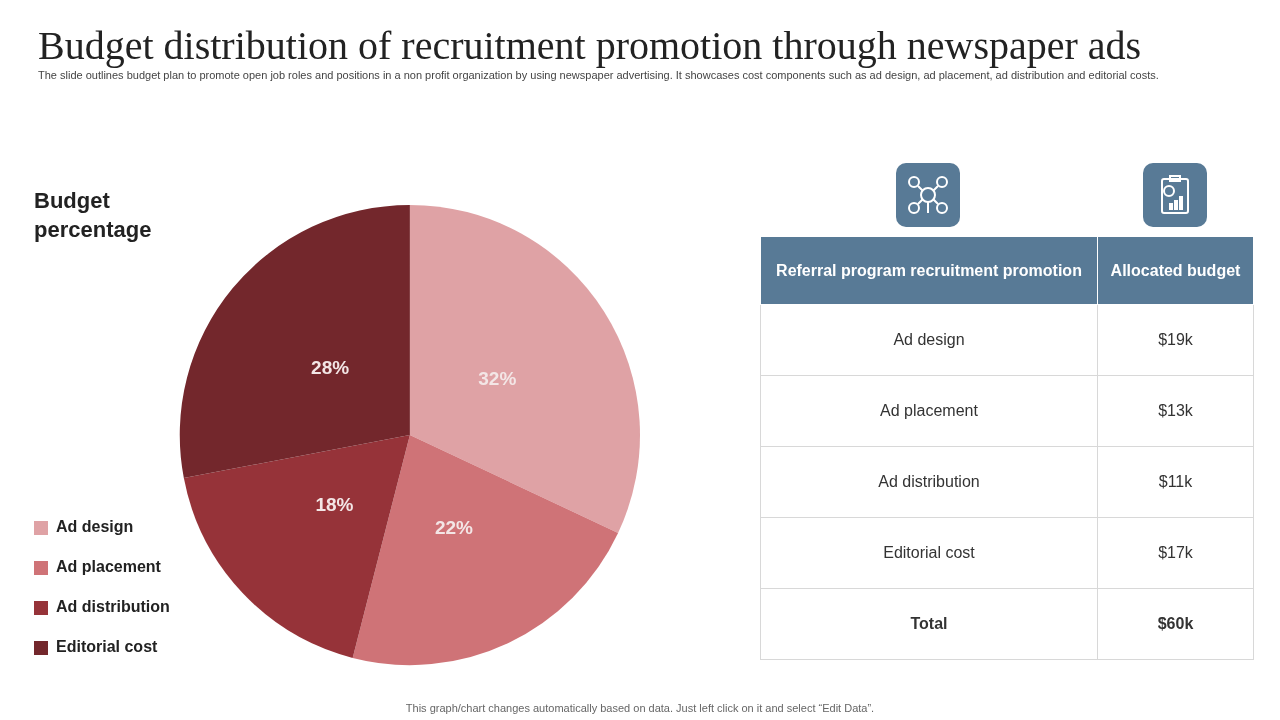  What do you see at coordinates (1175, 552) in the screenshot?
I see `text: $17k` at bounding box center [1175, 552].